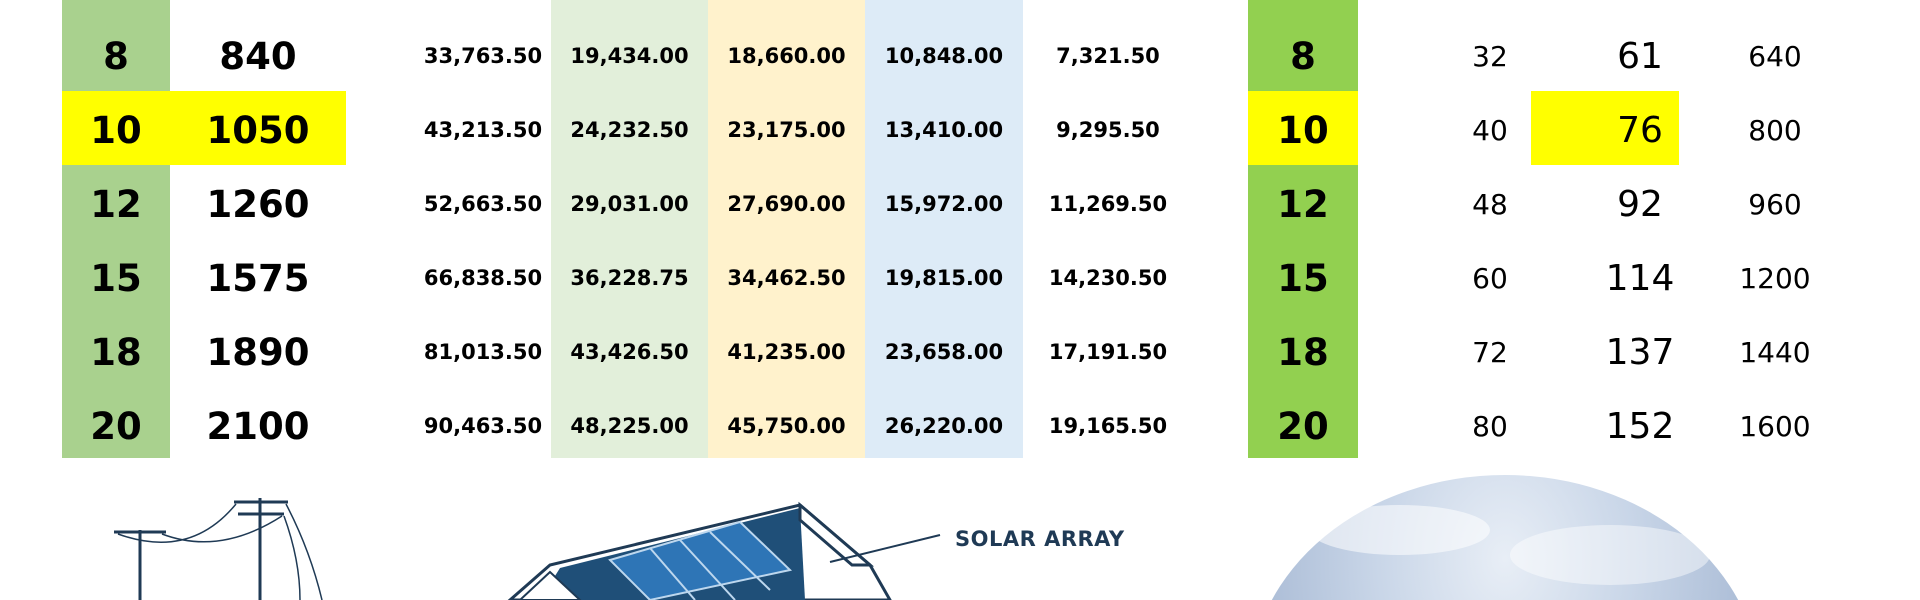 The height and width of the screenshot is (600, 1920). Describe the element at coordinates (944, 130) in the screenshot. I see `table-cell-c4: 13,410.00` at that location.